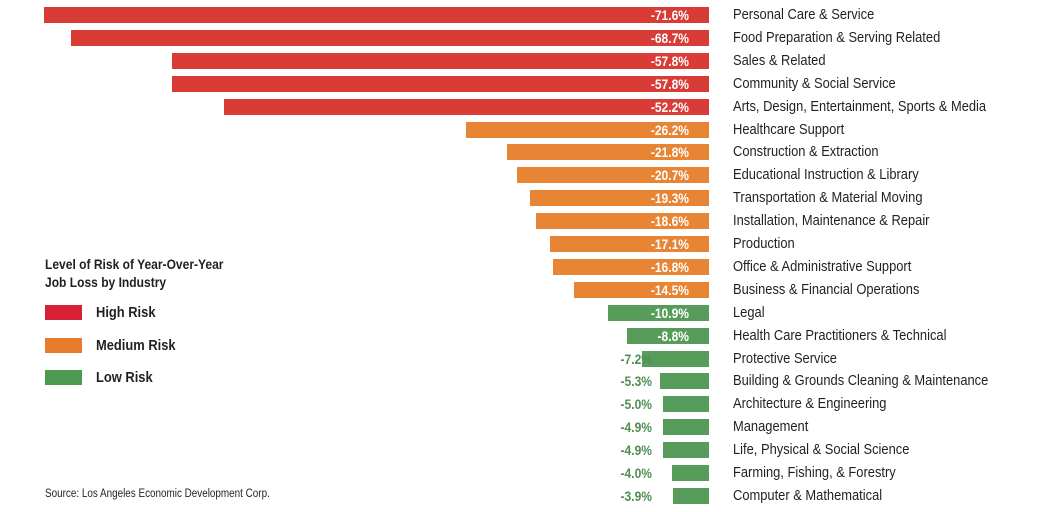 This screenshot has height=512, width=1044. What do you see at coordinates (673, 336) in the screenshot?
I see `value-label: -8.8%` at bounding box center [673, 336].